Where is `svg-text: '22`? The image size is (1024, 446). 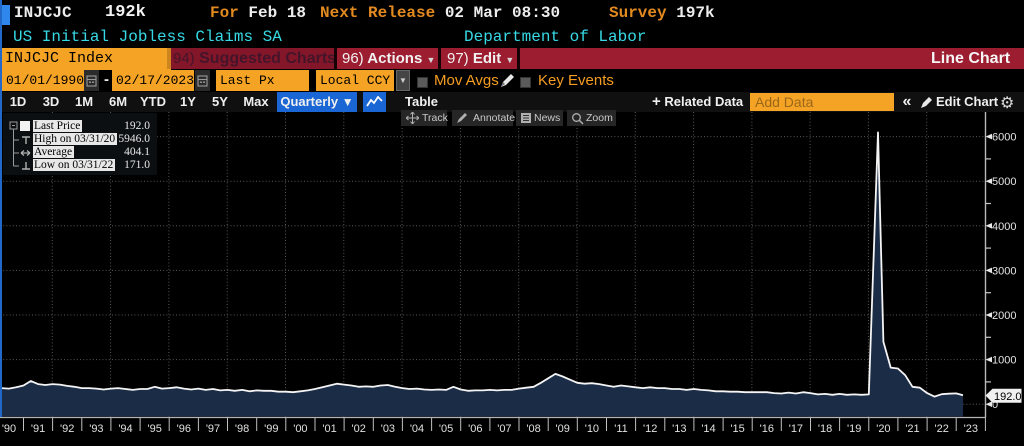
svg-text: '22 is located at coordinates (942, 429).